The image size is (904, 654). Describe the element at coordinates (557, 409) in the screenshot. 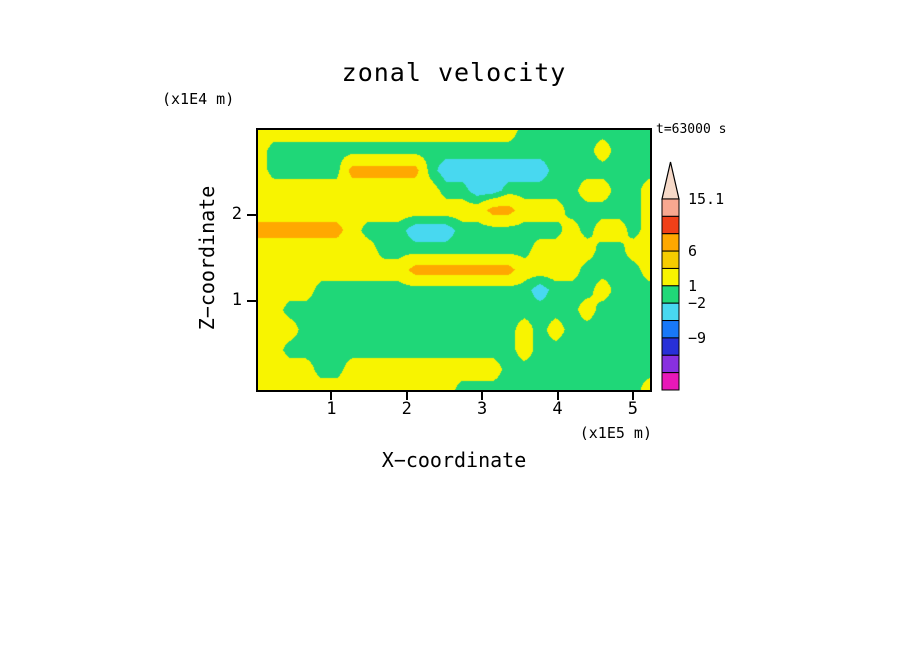

I see `x-tick-label: 4` at that location.